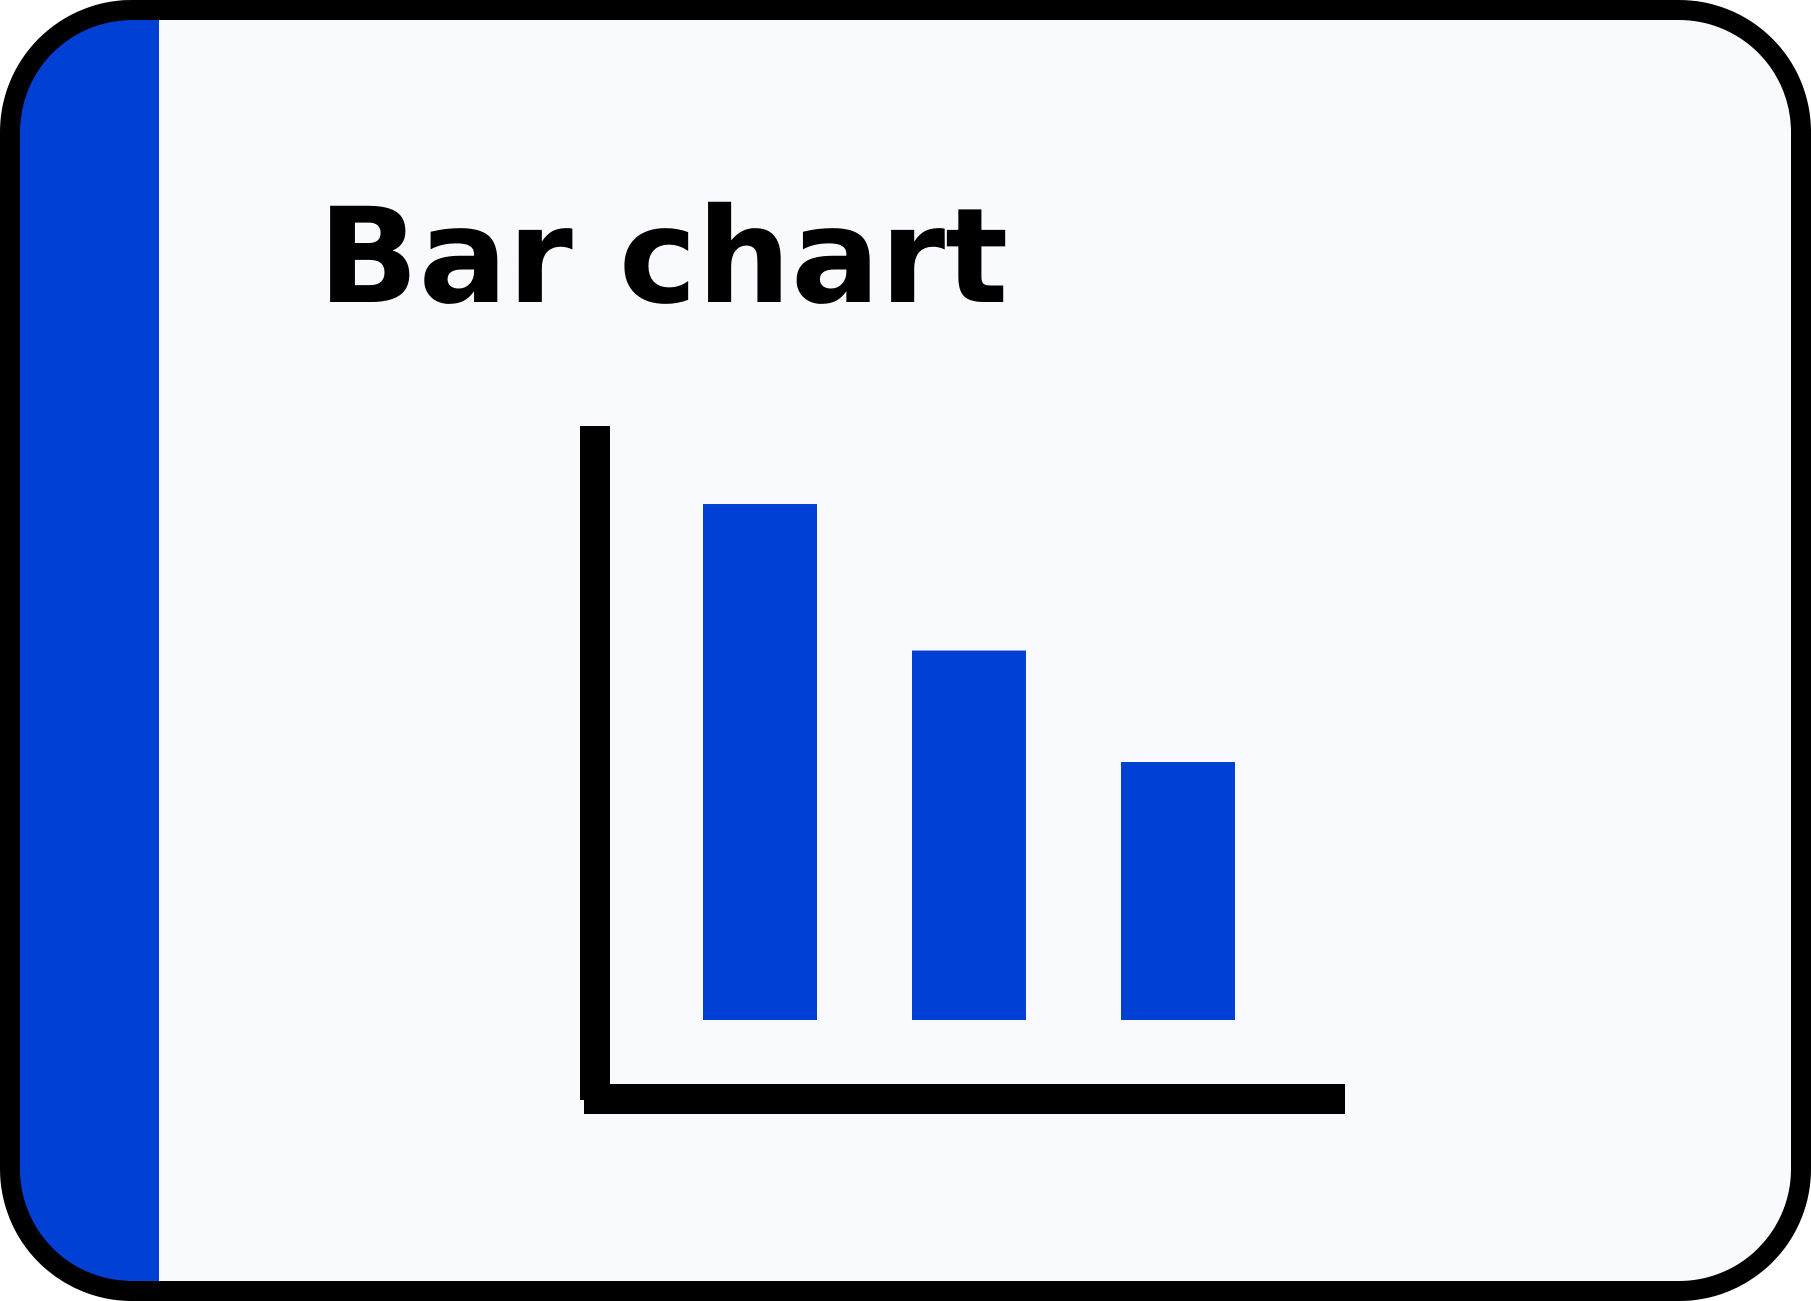 The height and width of the screenshot is (1301, 1811). What do you see at coordinates (663, 257) in the screenshot?
I see `card-title: Bar chart` at bounding box center [663, 257].